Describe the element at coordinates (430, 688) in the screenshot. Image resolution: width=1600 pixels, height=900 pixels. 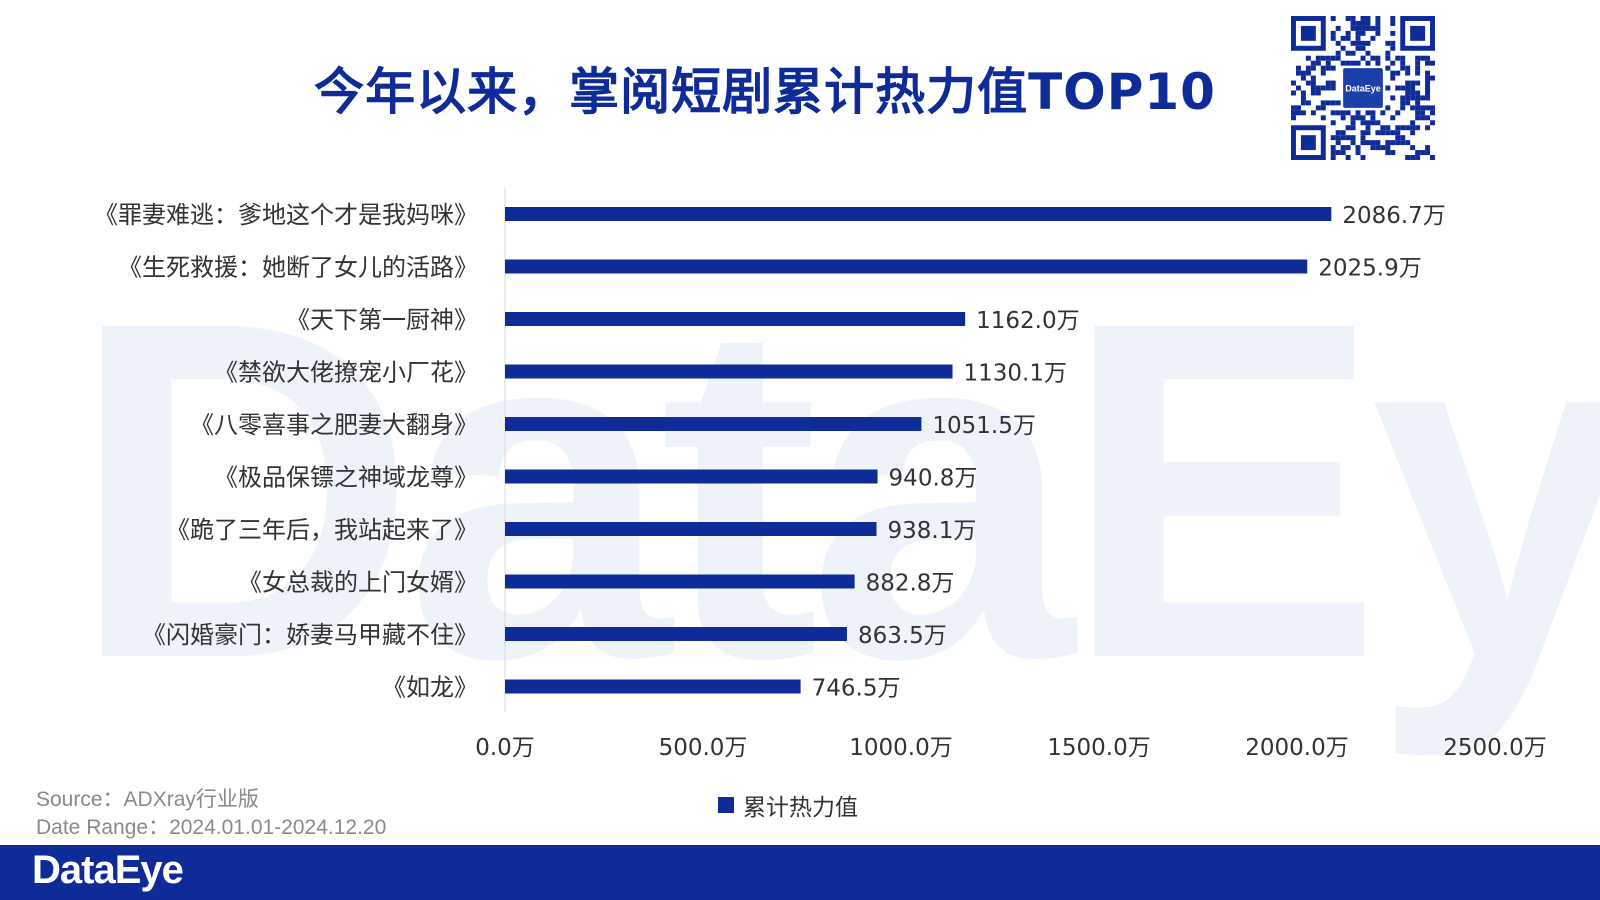
I see `category-label: 《如龙》` at that location.